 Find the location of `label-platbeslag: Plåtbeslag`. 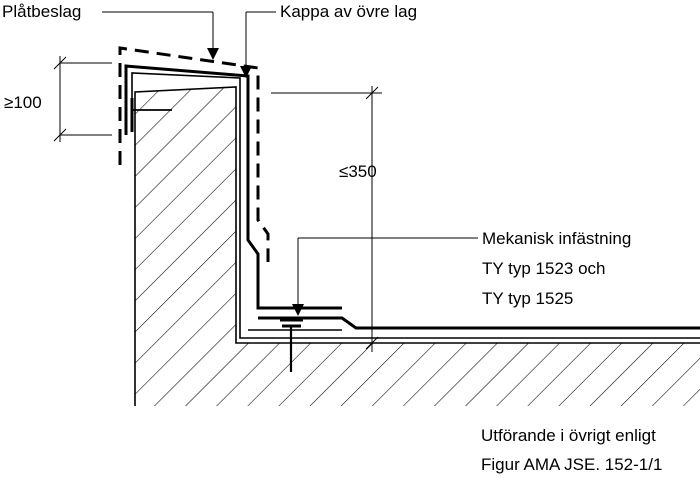

label-platbeslag: Plåtbeslag is located at coordinates (41, 11).